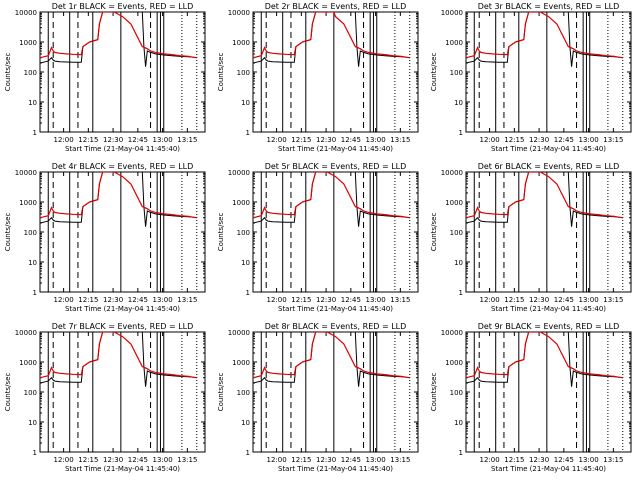  Describe the element at coordinates (336, 326) in the screenshot. I see `panel-title: Det 8r BLACK = Events, RED = LLD` at that location.